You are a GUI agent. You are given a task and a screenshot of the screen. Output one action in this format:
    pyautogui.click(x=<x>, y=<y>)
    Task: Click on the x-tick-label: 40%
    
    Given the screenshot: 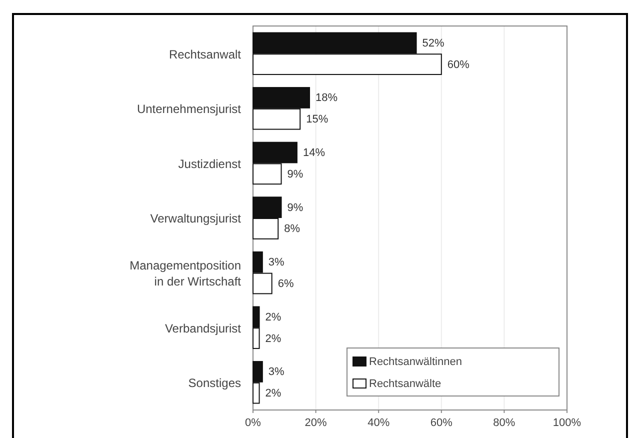 What is the action you would take?
    pyautogui.click(x=379, y=423)
    